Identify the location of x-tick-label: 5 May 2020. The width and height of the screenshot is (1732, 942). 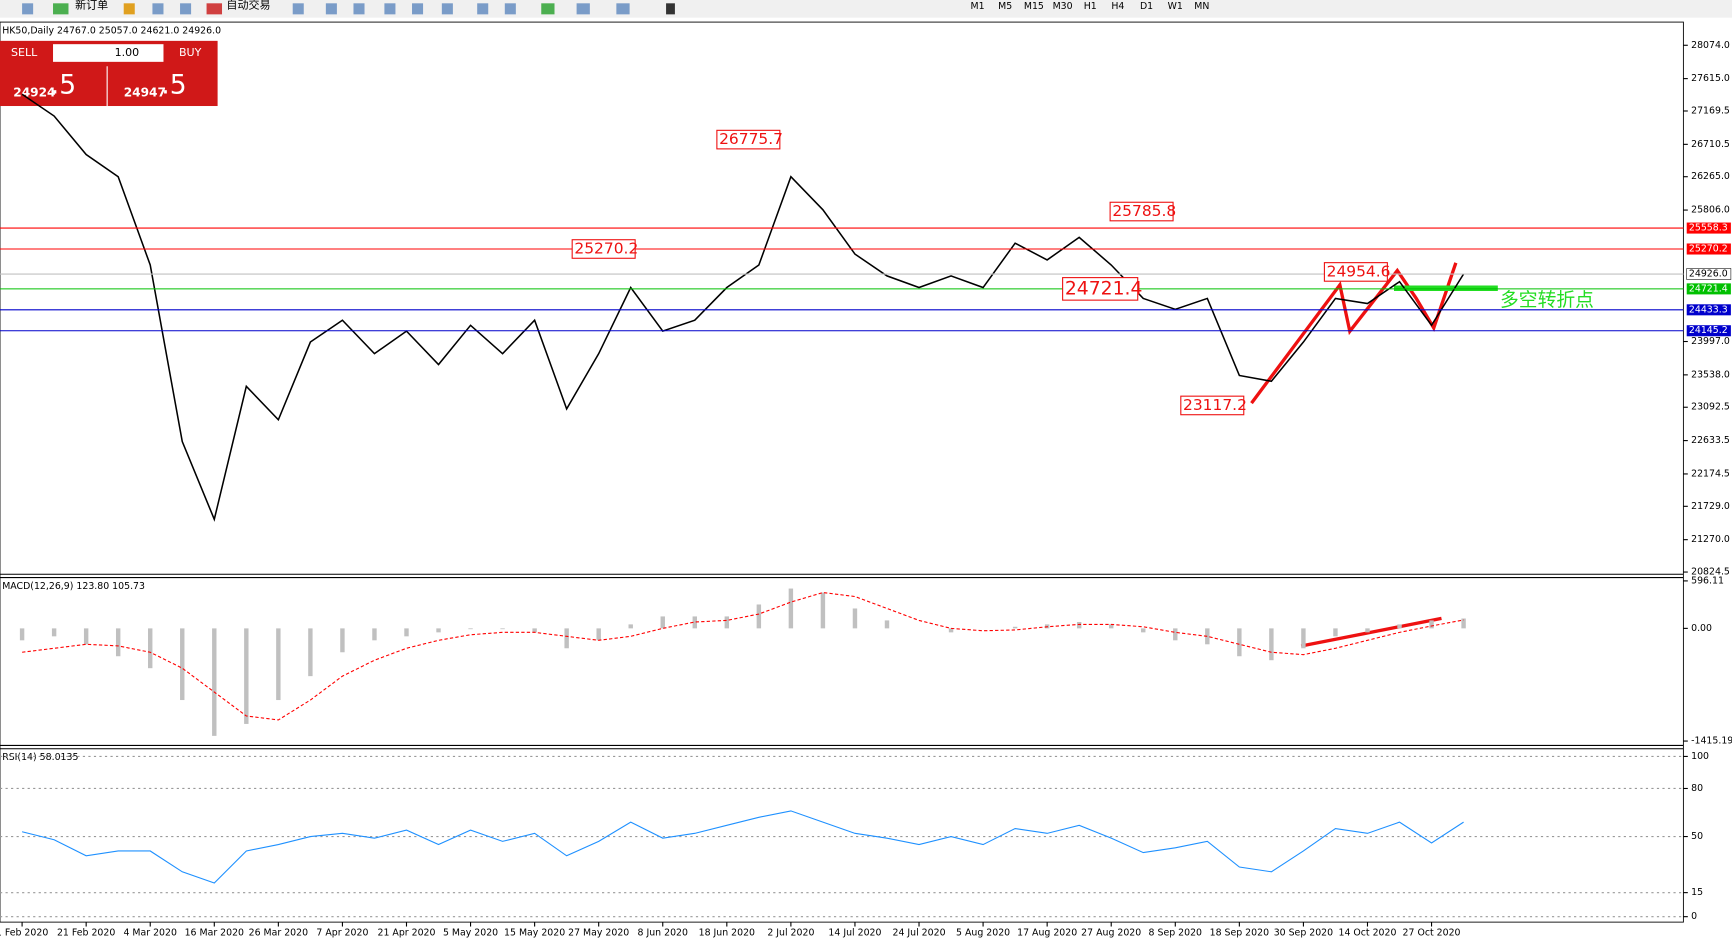
(470, 933).